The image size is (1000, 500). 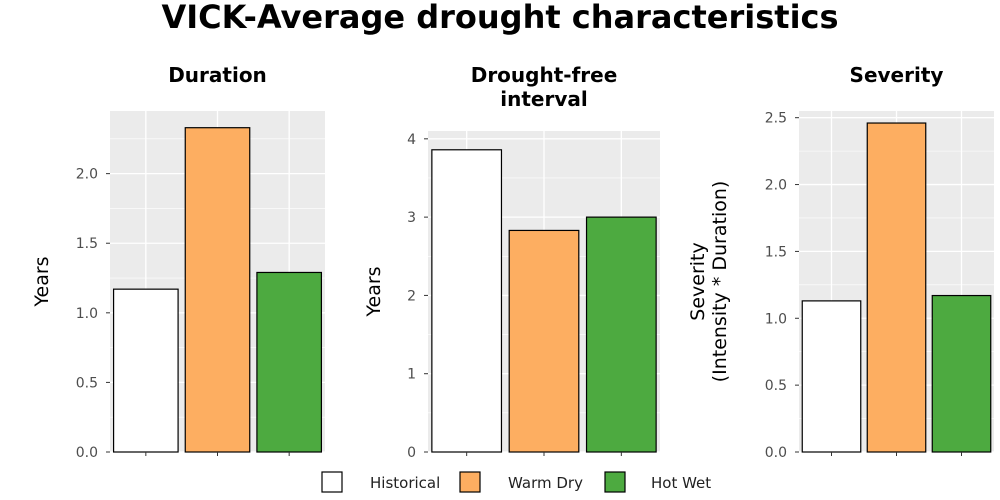 I want to click on legend: Historical Warm Dry Hot Wet, so click(x=516, y=482).